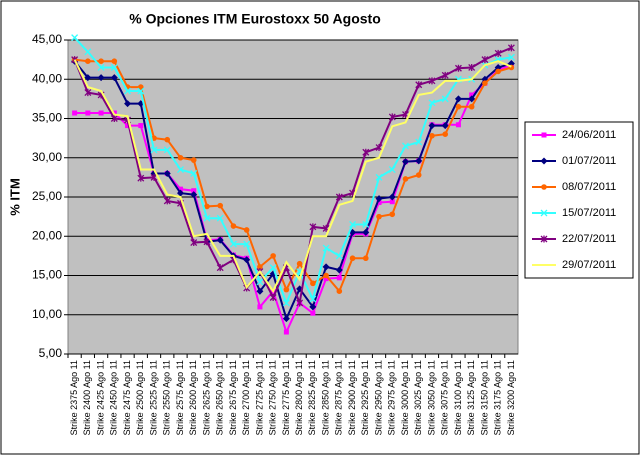  Describe the element at coordinates (167, 397) in the screenshot. I see `x-tick-label: Strike 2550 Ago 11` at that location.